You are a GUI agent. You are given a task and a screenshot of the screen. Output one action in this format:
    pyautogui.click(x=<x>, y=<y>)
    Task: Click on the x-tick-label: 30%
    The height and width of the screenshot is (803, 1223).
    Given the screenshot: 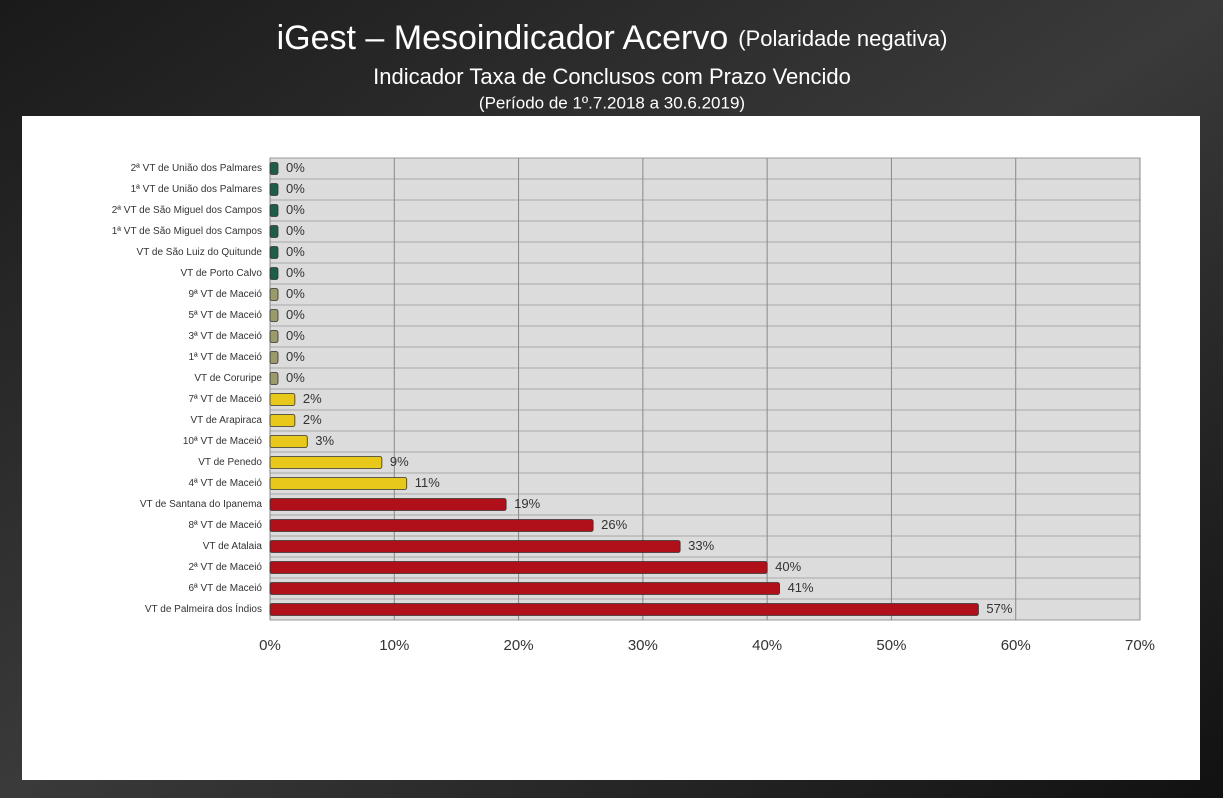 What is the action you would take?
    pyautogui.click(x=643, y=645)
    